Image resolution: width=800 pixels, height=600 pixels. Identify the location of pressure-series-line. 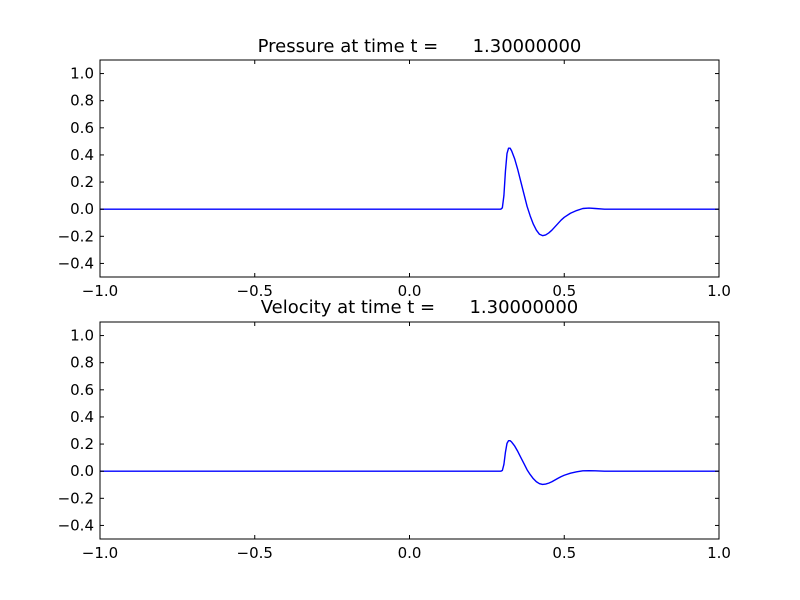
(409, 192).